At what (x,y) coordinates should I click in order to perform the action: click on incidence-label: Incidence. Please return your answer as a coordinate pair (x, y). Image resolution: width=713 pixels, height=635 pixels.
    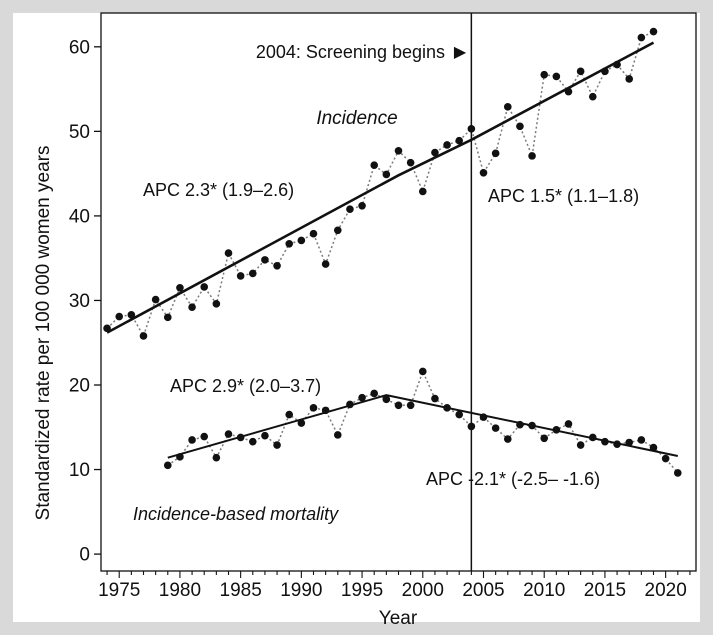
    Looking at the image, I should click on (356, 118).